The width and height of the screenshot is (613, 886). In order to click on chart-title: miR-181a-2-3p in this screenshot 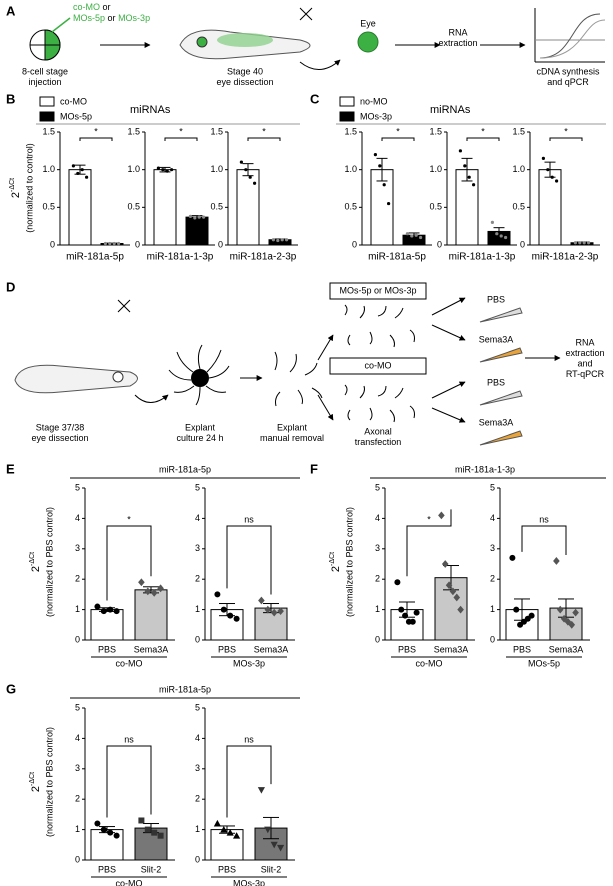, I will do `click(263, 257)`.